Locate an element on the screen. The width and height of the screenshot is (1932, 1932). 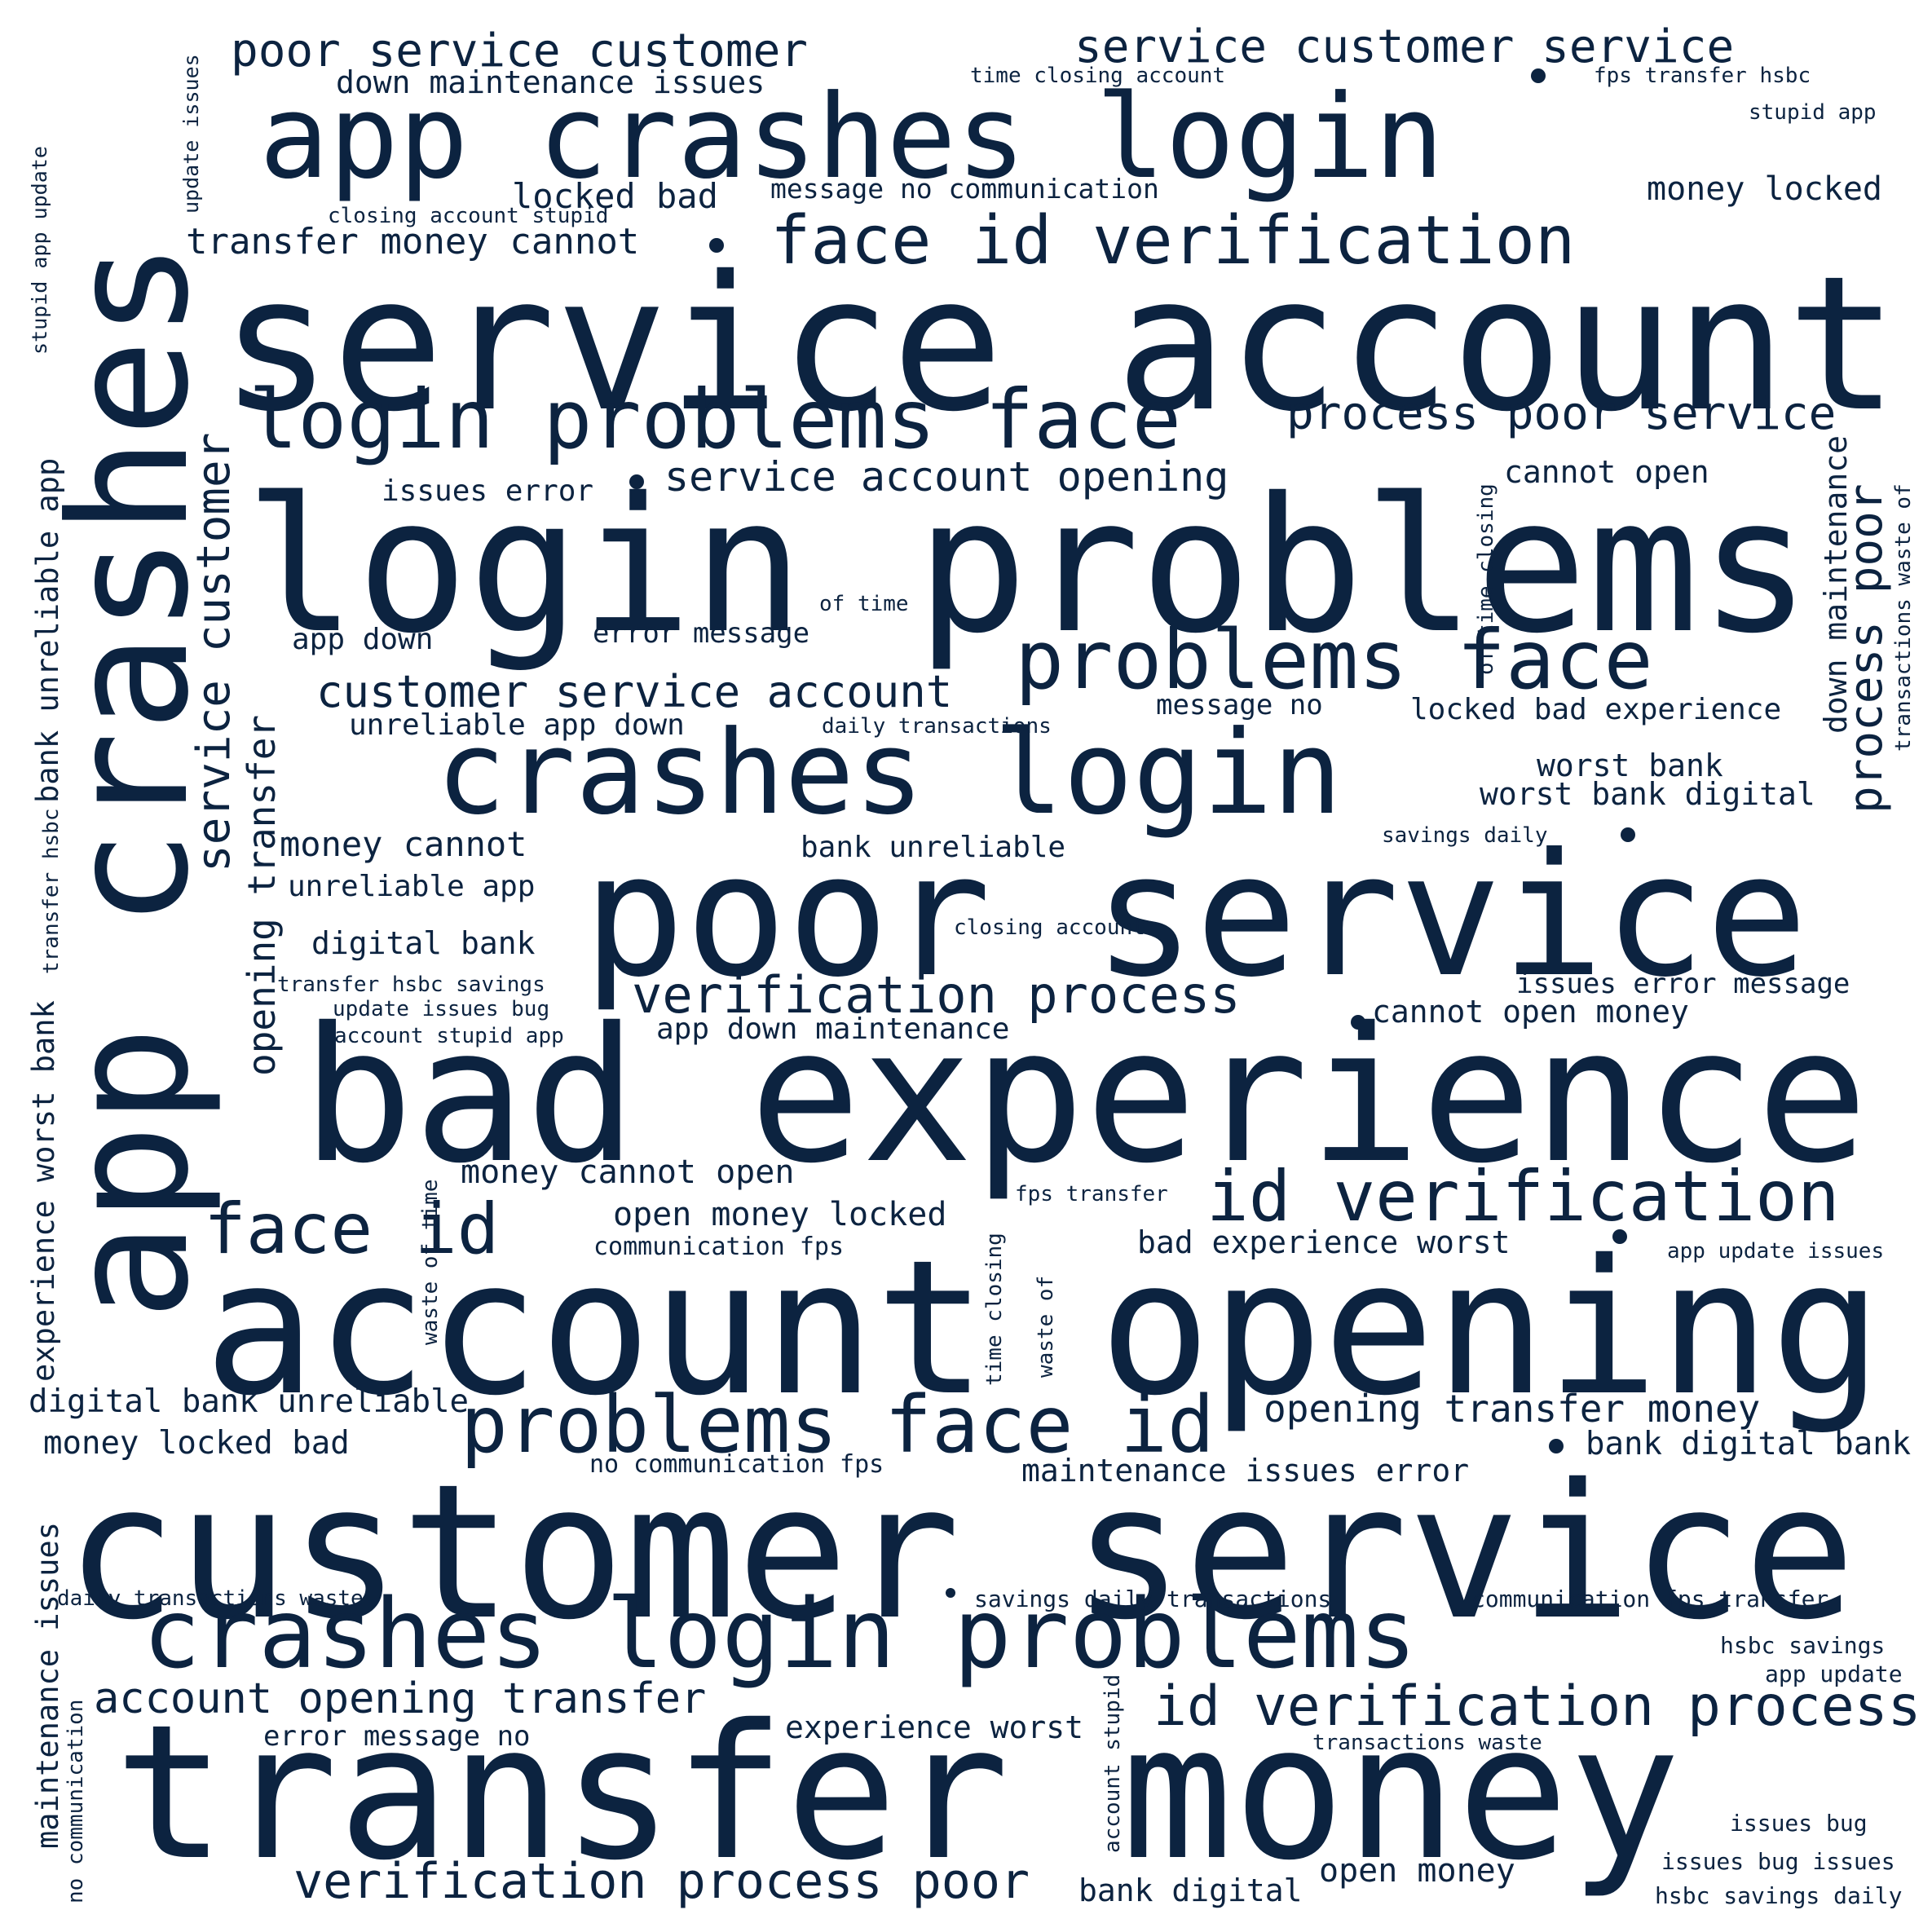
word-transfer-money-cannot: transfer money cannot is located at coordinates (413, 241).